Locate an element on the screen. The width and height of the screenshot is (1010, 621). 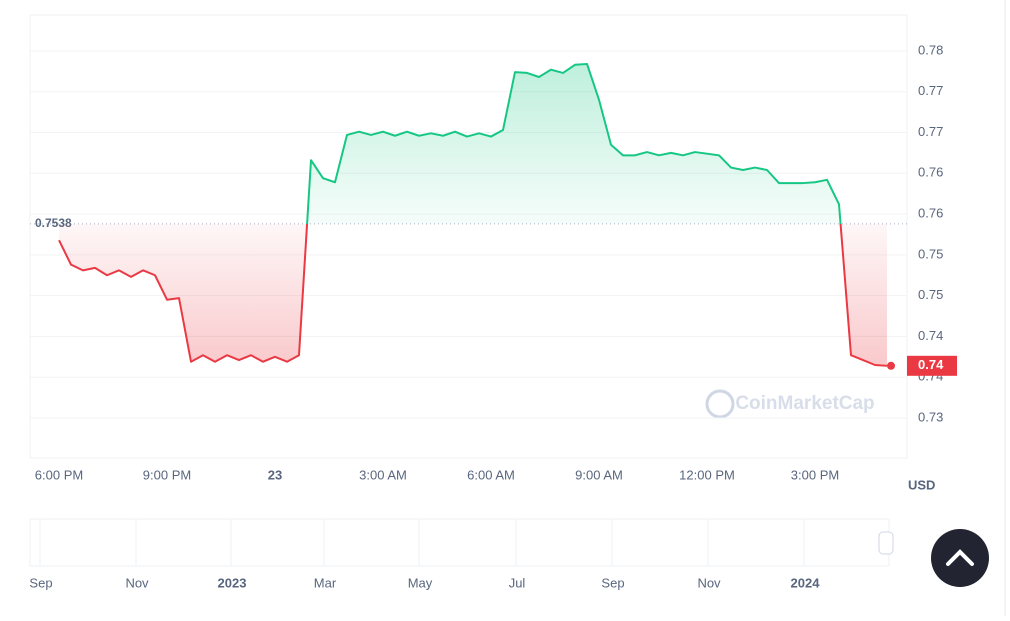
x-tick-label: 23 is located at coordinates (275, 474).